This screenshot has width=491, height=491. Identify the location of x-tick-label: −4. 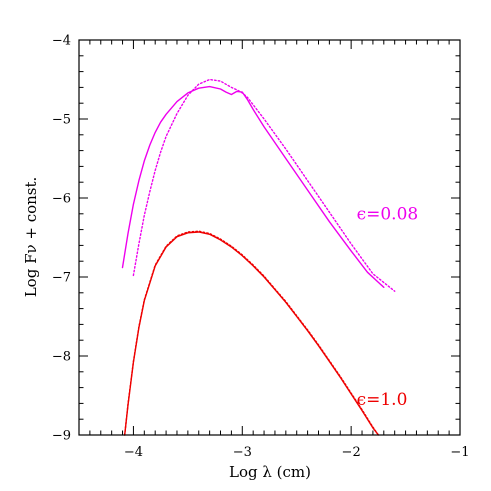
(133, 452).